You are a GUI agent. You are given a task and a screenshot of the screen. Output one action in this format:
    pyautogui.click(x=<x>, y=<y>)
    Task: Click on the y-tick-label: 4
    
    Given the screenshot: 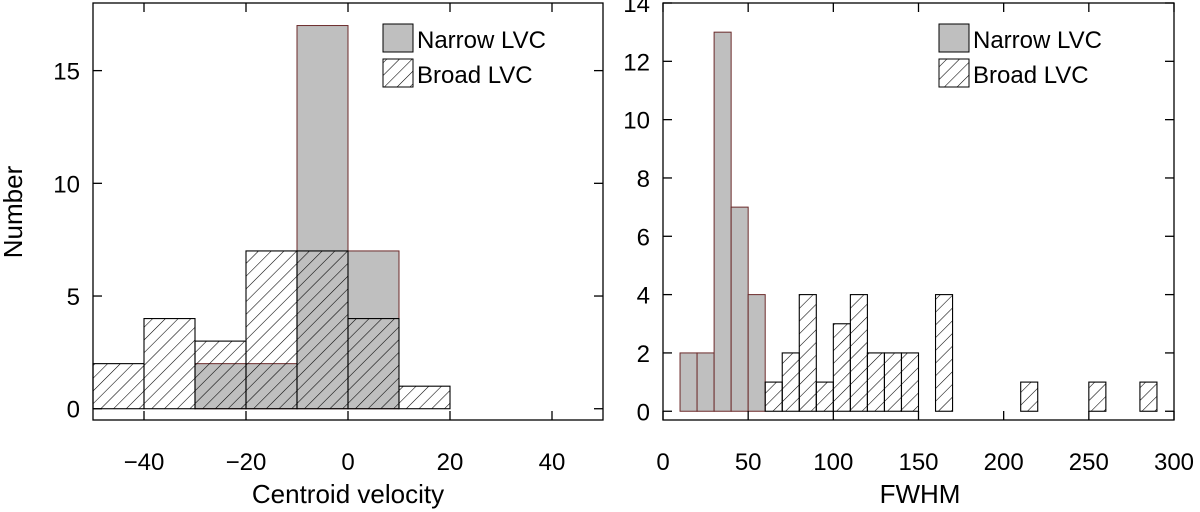 What is the action you would take?
    pyautogui.click(x=643, y=296)
    